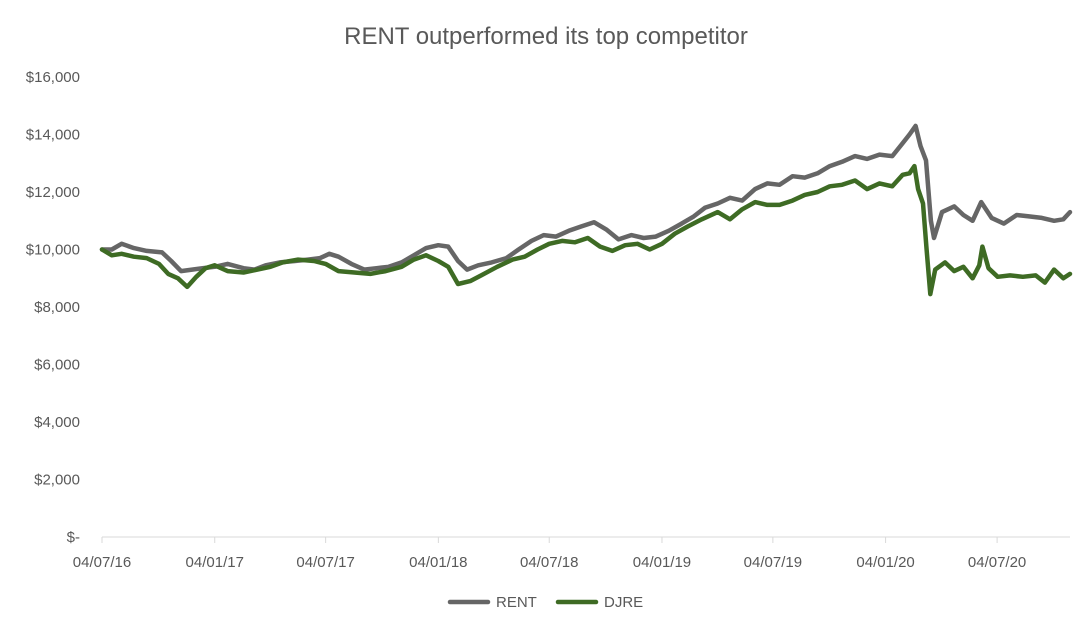 This screenshot has height=632, width=1092. What do you see at coordinates (57, 365) in the screenshot?
I see `y-tick-label: $6,000` at bounding box center [57, 365].